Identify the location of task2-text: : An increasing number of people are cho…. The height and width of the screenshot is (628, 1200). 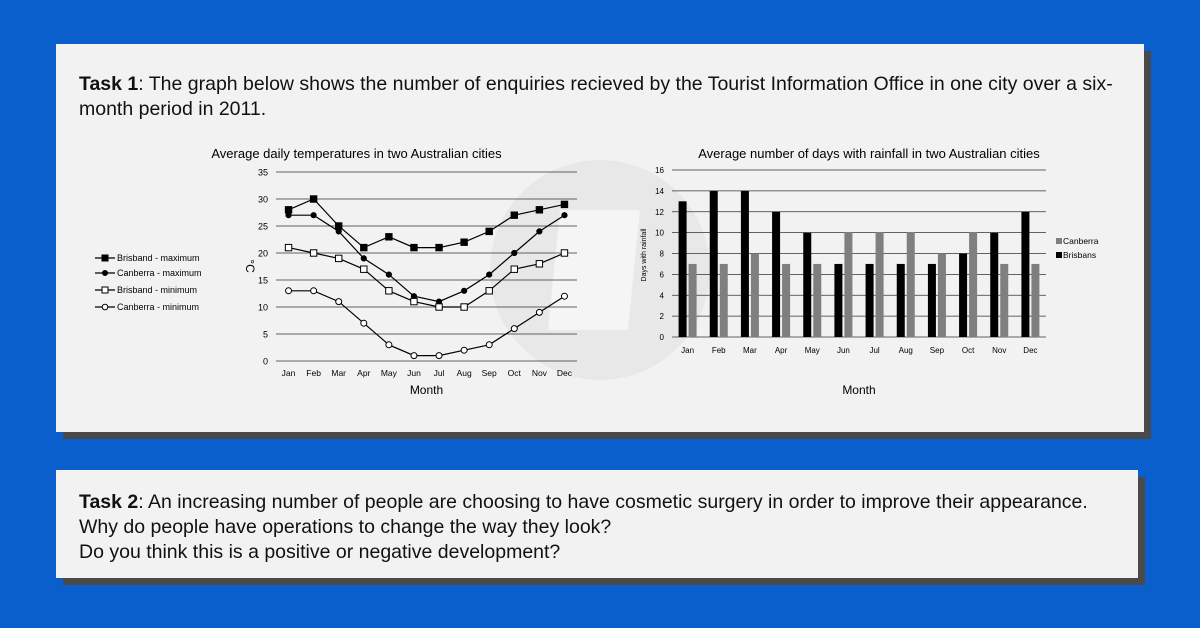
(583, 514).